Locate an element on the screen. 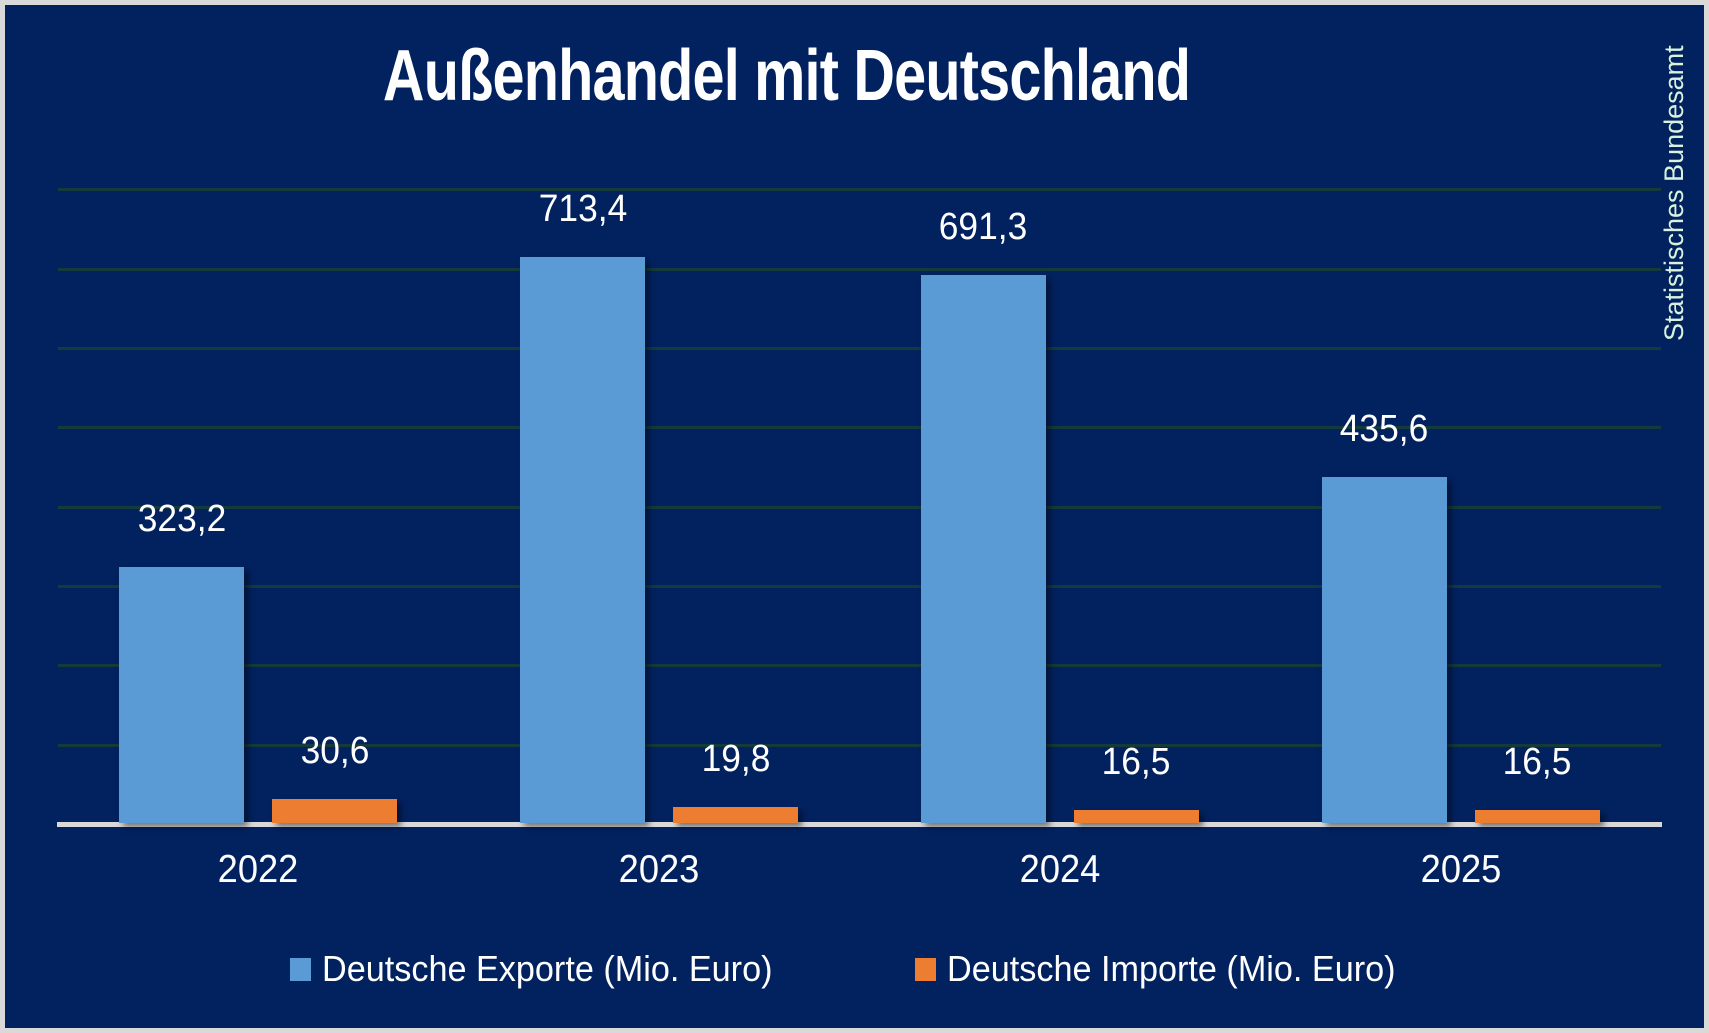 This screenshot has height=1033, width=1709. export-bar-2024 is located at coordinates (983, 549).